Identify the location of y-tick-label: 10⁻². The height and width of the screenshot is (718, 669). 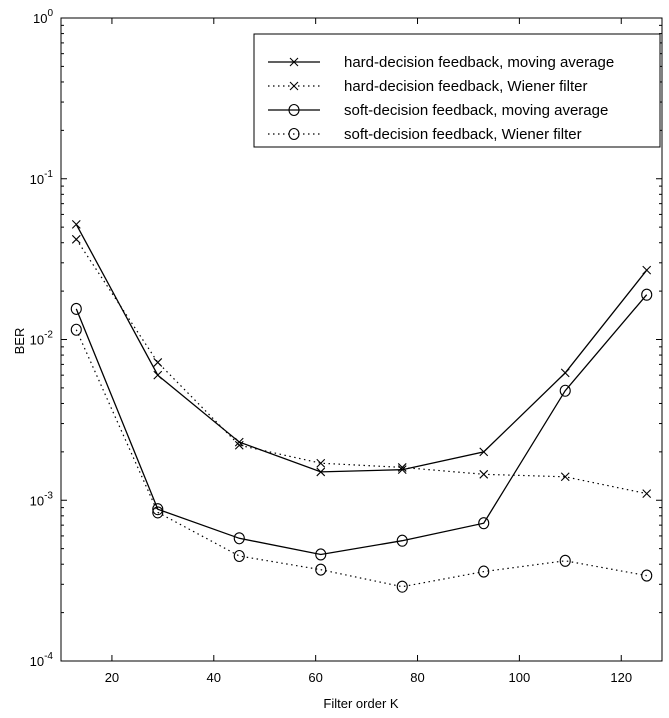
(42, 339).